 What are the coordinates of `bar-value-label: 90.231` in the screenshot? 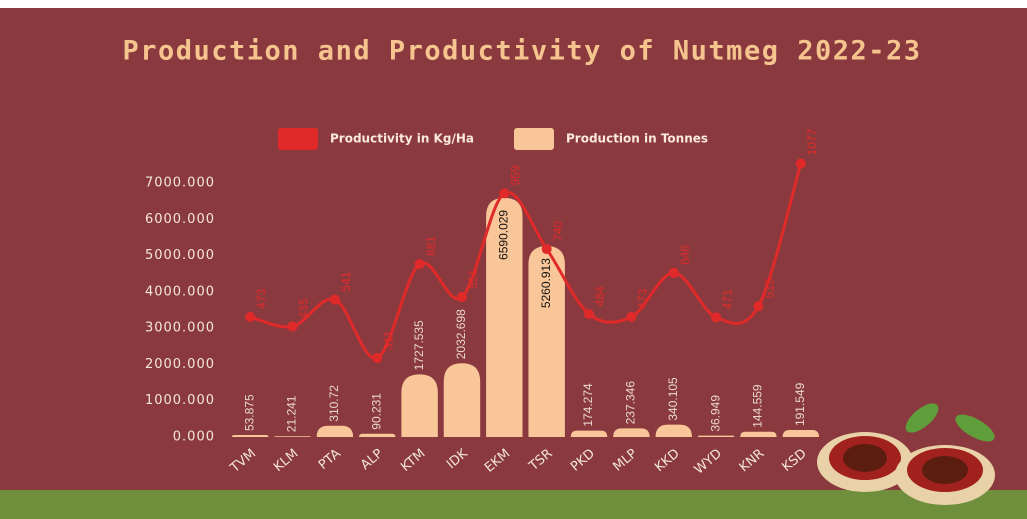 It's located at (376, 411).